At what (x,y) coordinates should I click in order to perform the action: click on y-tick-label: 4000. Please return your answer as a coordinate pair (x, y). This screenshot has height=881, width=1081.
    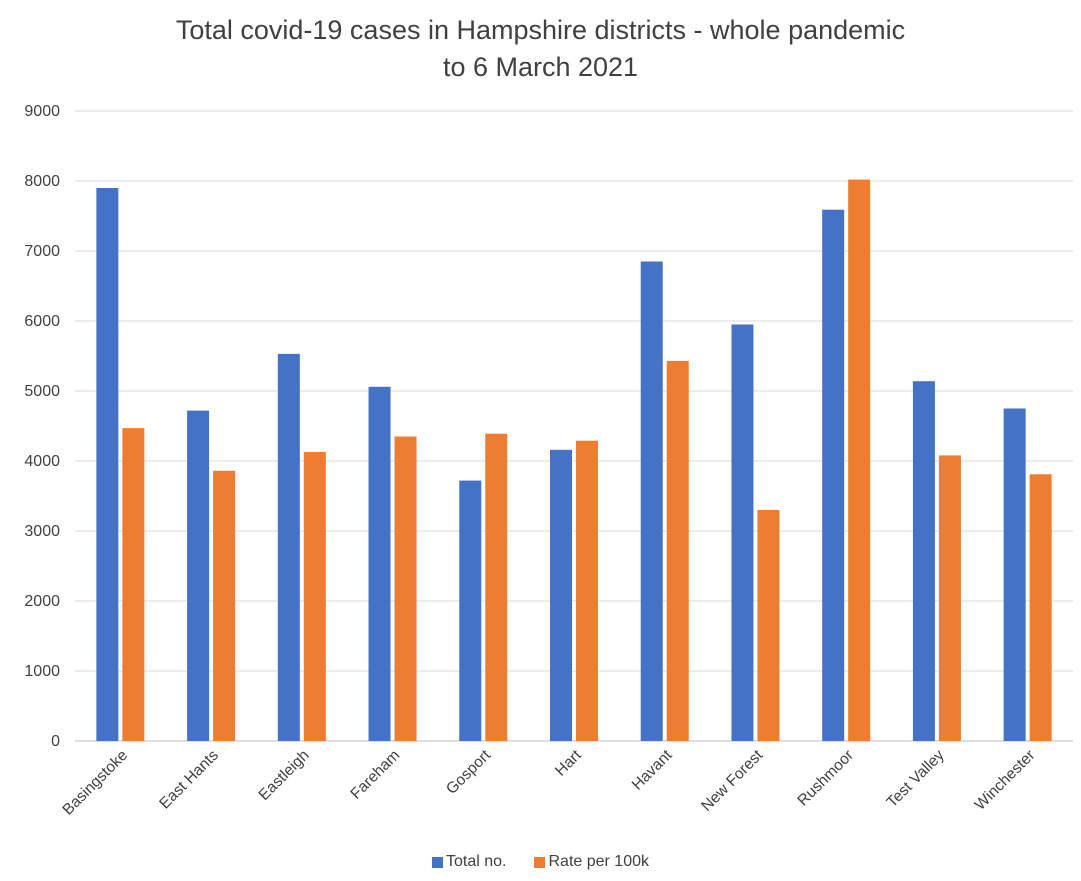
    Looking at the image, I should click on (42, 461).